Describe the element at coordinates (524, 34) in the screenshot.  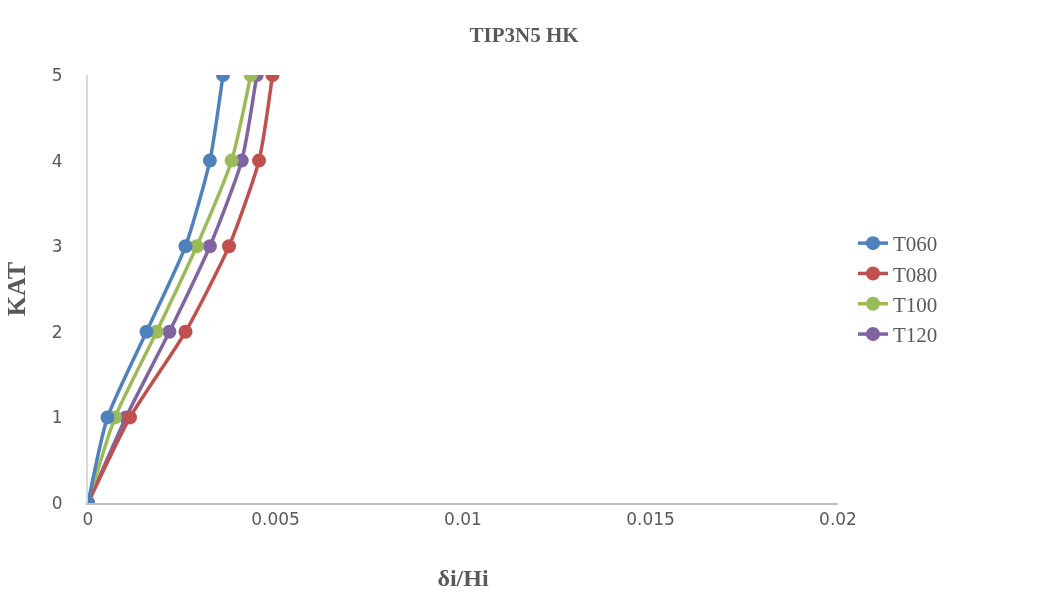
I see `chart-title: TIP3N5 HK` at that location.